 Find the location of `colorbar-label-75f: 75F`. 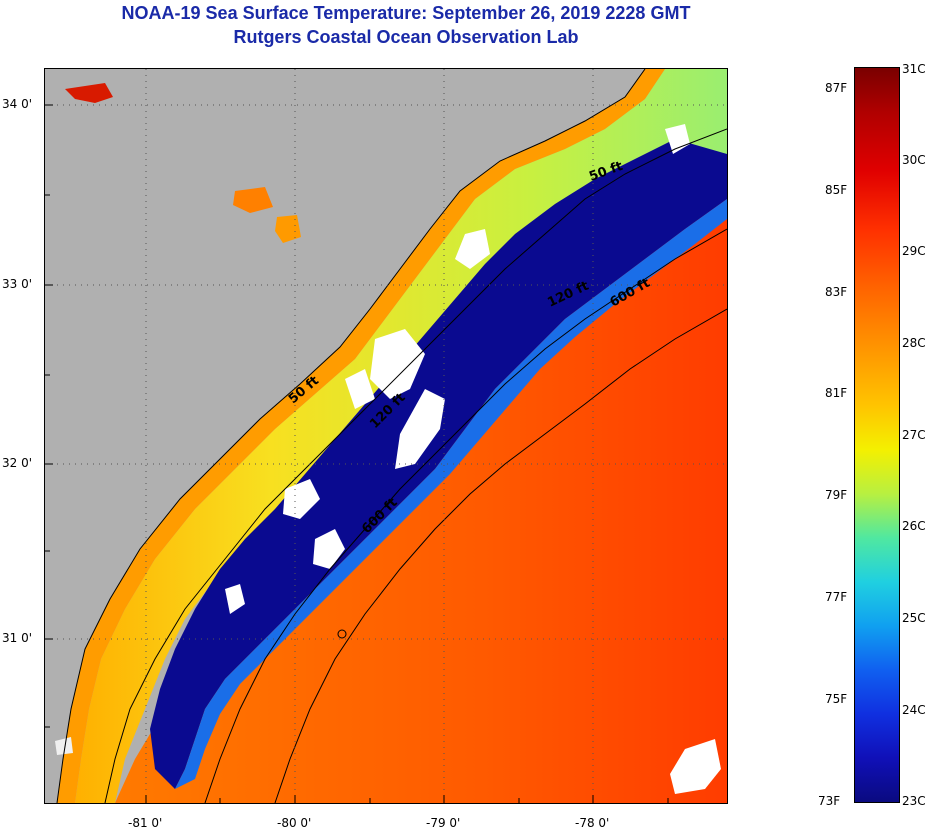

colorbar-label-75f: 75F is located at coordinates (836, 699).